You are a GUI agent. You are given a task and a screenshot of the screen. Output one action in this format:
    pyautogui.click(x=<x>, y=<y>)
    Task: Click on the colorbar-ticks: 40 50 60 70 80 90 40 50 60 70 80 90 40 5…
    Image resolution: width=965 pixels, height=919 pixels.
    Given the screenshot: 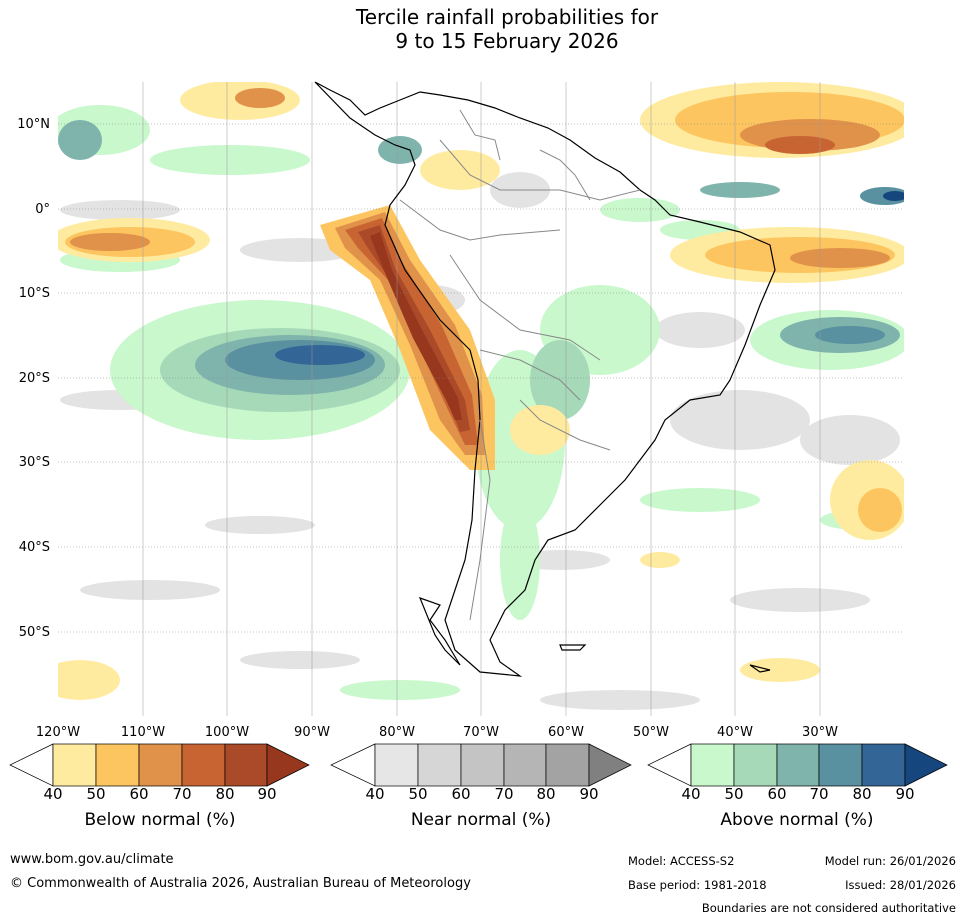 What is the action you would take?
    pyautogui.click(x=478, y=794)
    